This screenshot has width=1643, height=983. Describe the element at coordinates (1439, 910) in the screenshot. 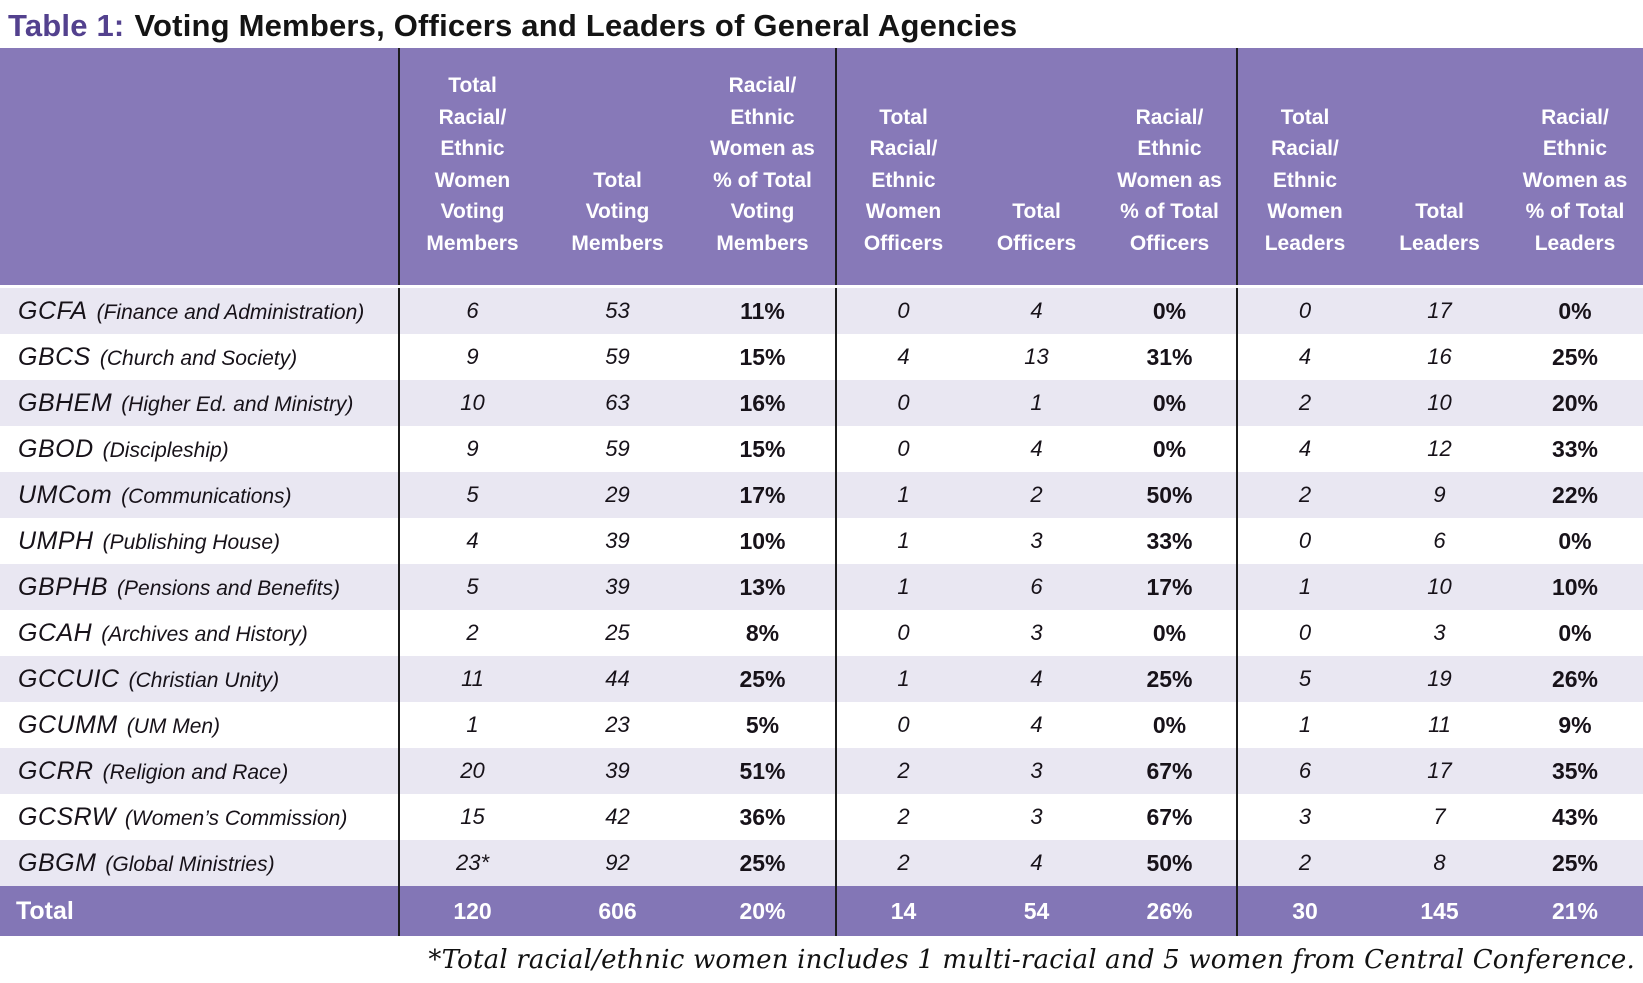

I see `total-value-cell: 145` at that location.